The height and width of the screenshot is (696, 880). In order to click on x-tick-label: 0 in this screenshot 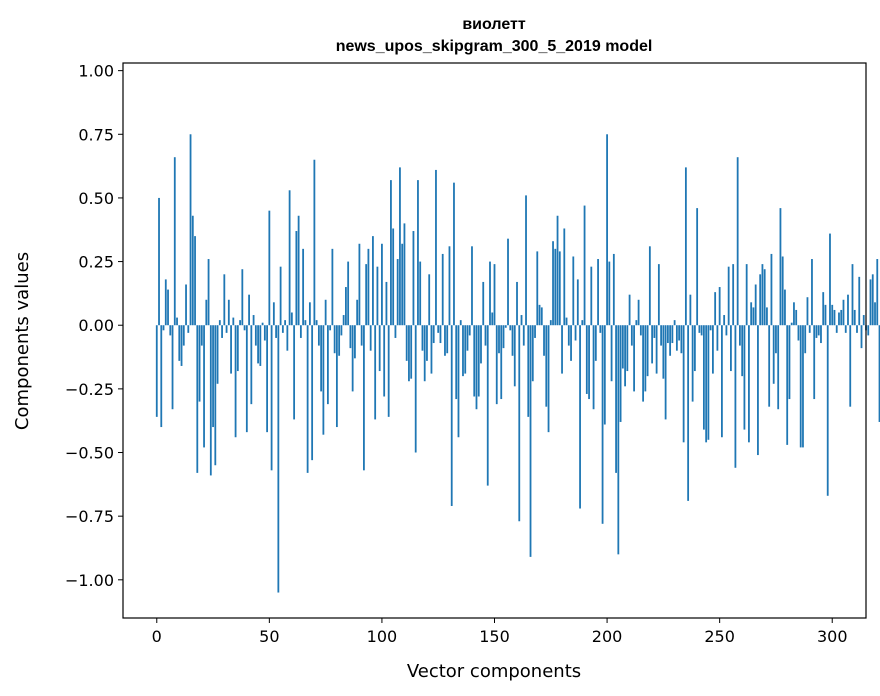, I will do `click(157, 636)`.